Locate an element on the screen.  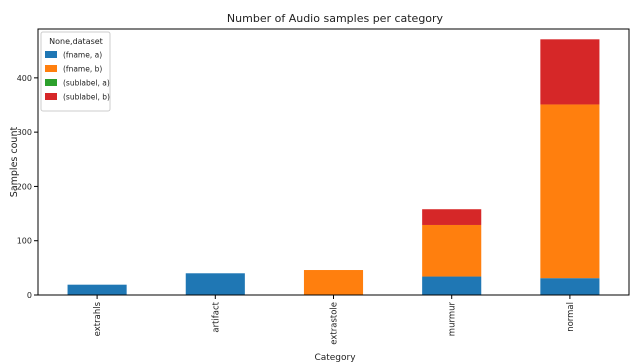
legend-box is located at coordinates (75, 71).